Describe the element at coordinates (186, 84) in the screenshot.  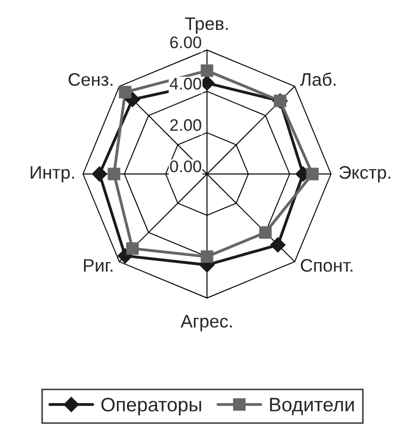
I see `y-tick-label: 4.00` at that location.